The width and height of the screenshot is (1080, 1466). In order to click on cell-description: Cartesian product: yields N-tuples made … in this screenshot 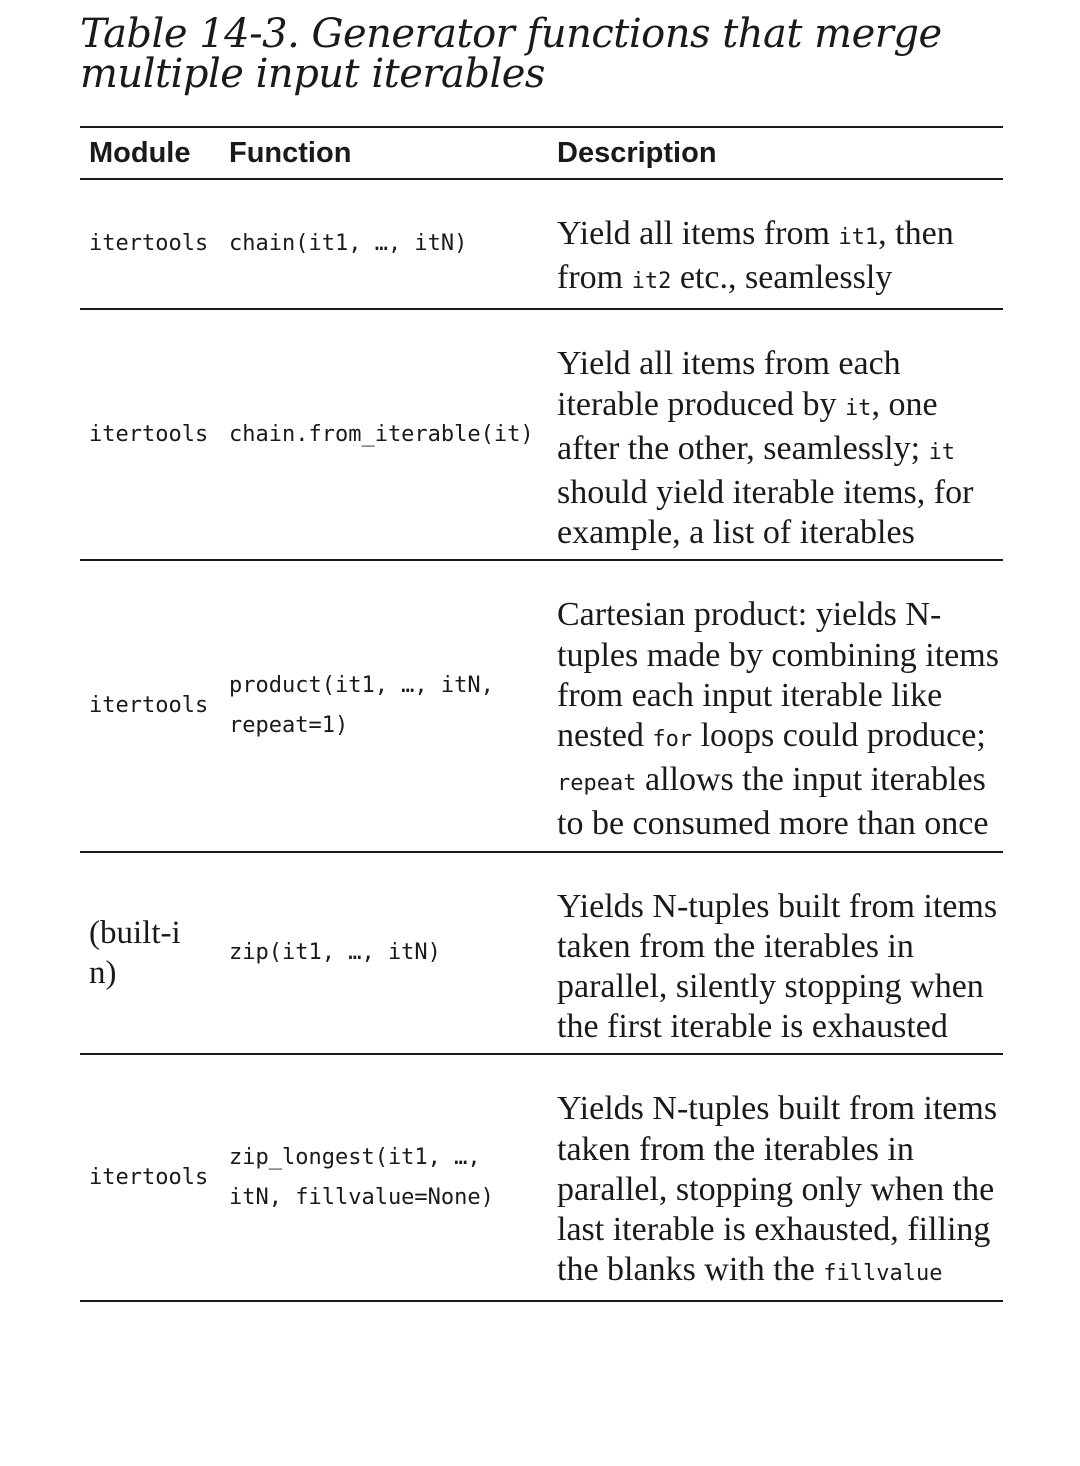, I will do `click(778, 719)`.